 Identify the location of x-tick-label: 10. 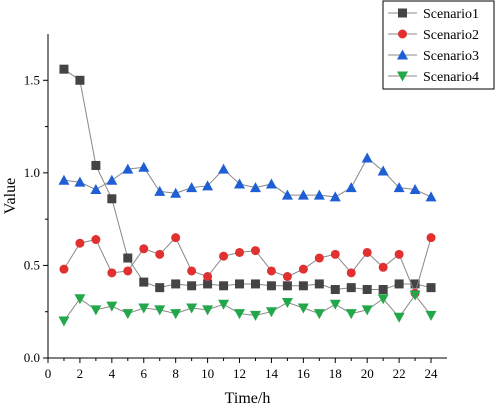
(207, 373).